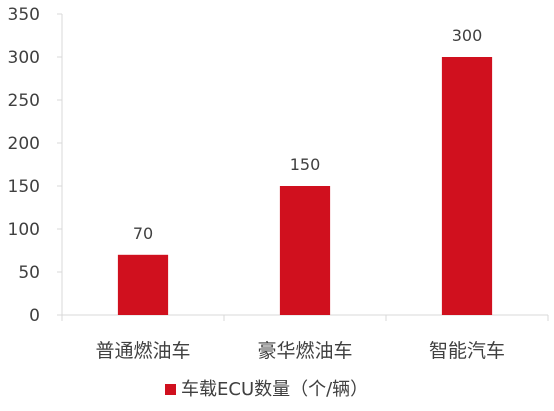 Image resolution: width=554 pixels, height=411 pixels. Describe the element at coordinates (24, 230) in the screenshot. I see `y-tick-label: 100` at that location.